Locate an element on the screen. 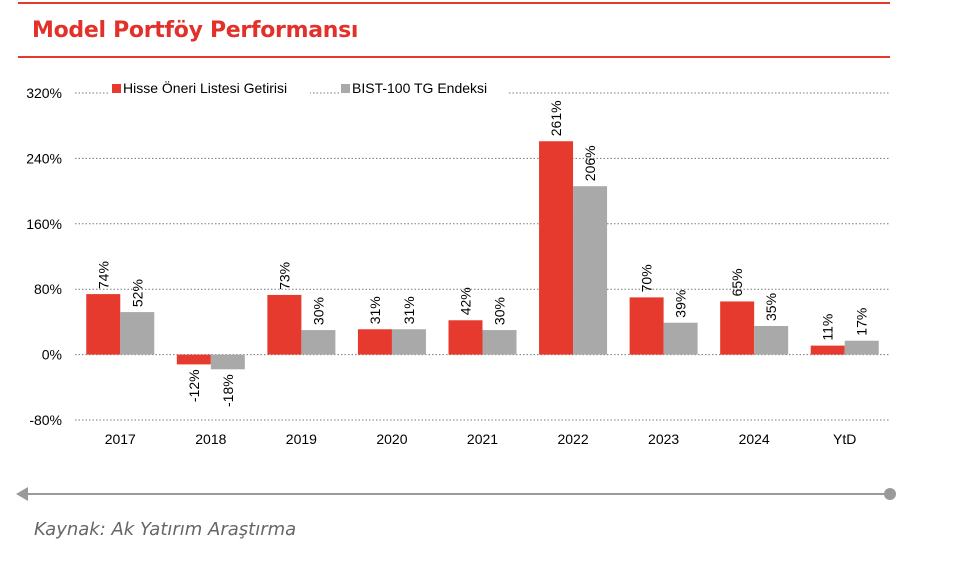 This screenshot has height=567, width=960. x-tick-label: 2022 is located at coordinates (572, 439).